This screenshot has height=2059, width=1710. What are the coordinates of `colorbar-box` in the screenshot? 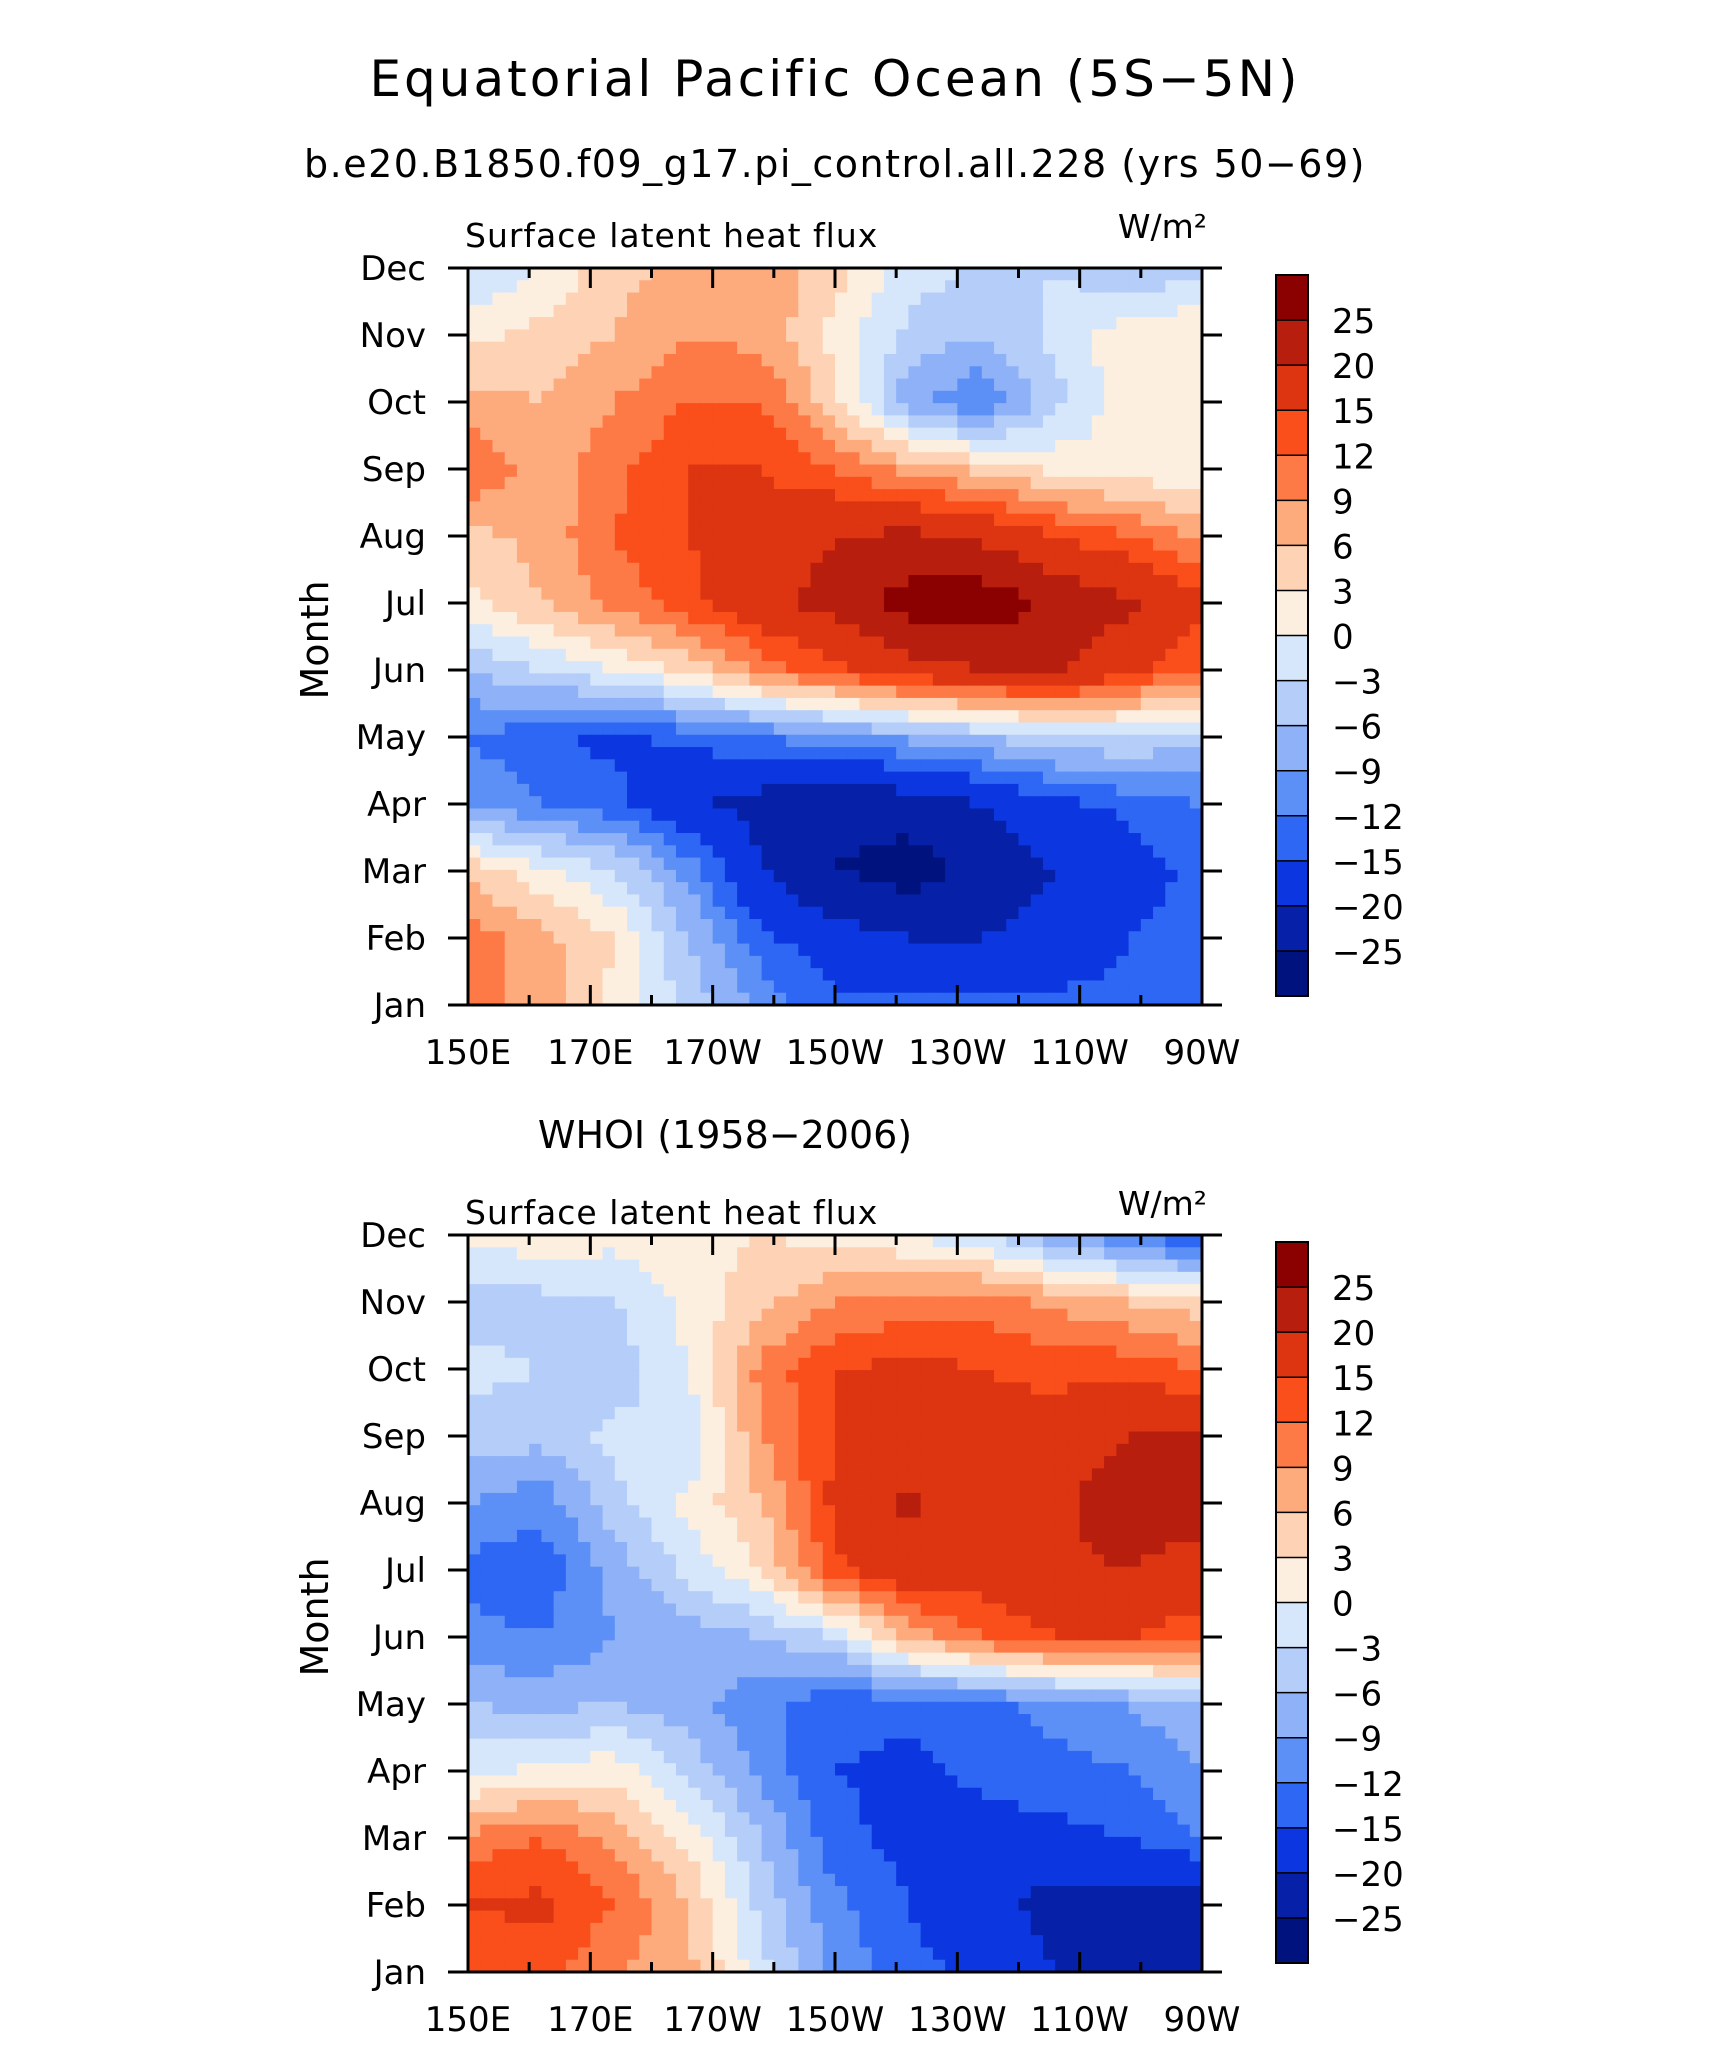 It's located at (1292, 748).